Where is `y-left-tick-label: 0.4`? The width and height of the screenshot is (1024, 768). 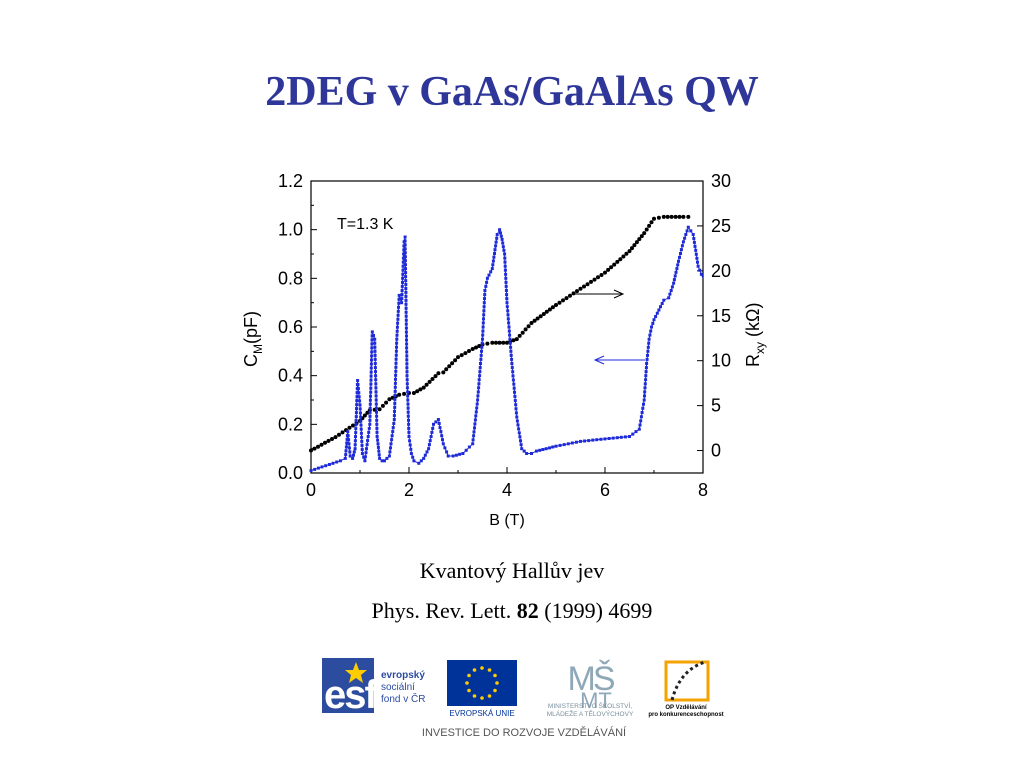
y-left-tick-label: 0.4 is located at coordinates (290, 376).